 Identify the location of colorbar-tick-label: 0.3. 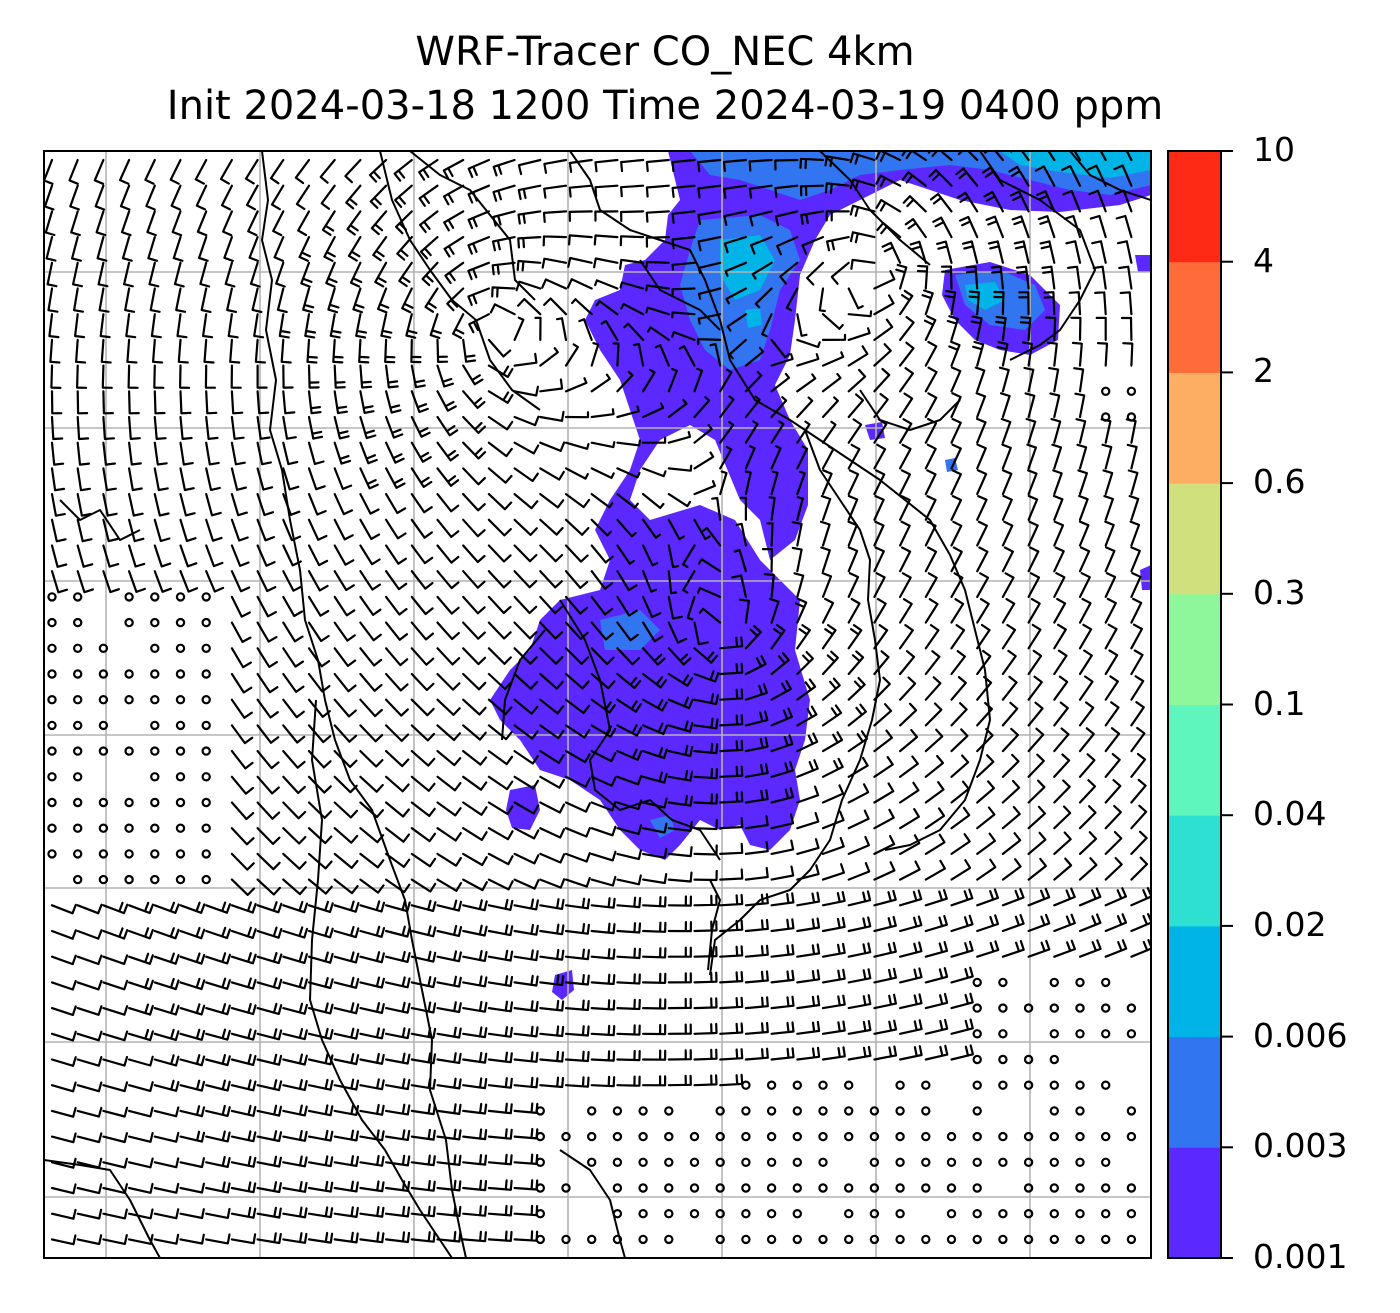
(1279, 592).